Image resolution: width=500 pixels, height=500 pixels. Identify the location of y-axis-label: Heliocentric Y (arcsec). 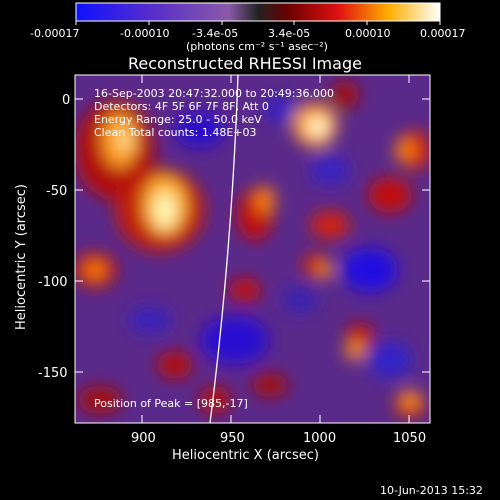
(21, 257).